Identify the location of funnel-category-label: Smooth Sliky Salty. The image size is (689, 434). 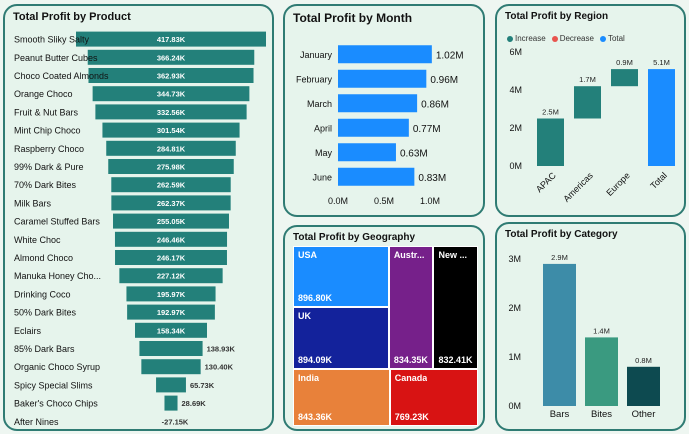
(52, 40).